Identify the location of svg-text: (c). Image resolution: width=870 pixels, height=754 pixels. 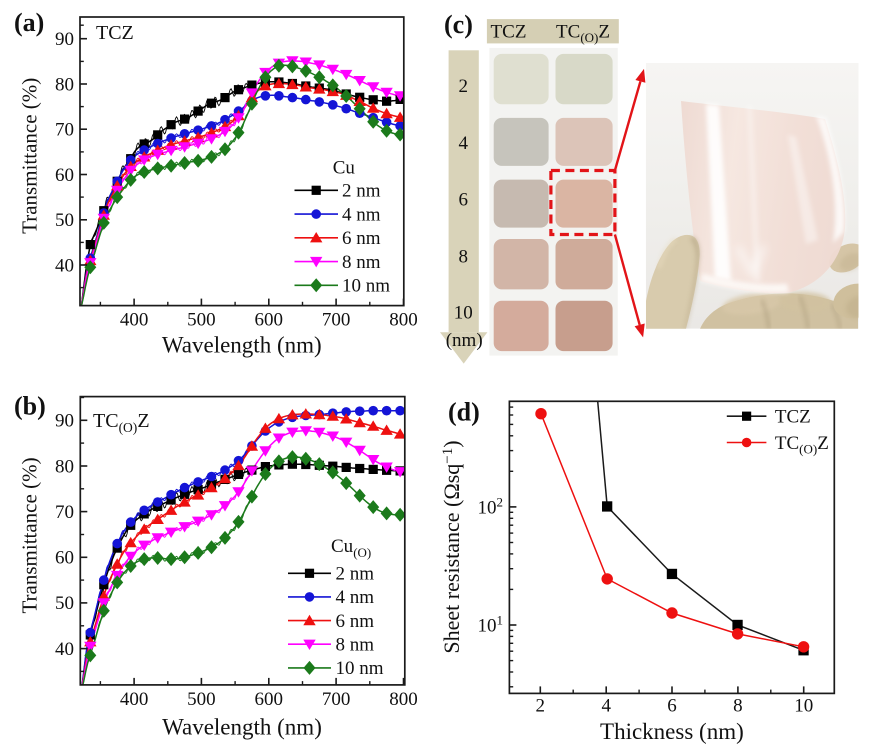
(458, 24).